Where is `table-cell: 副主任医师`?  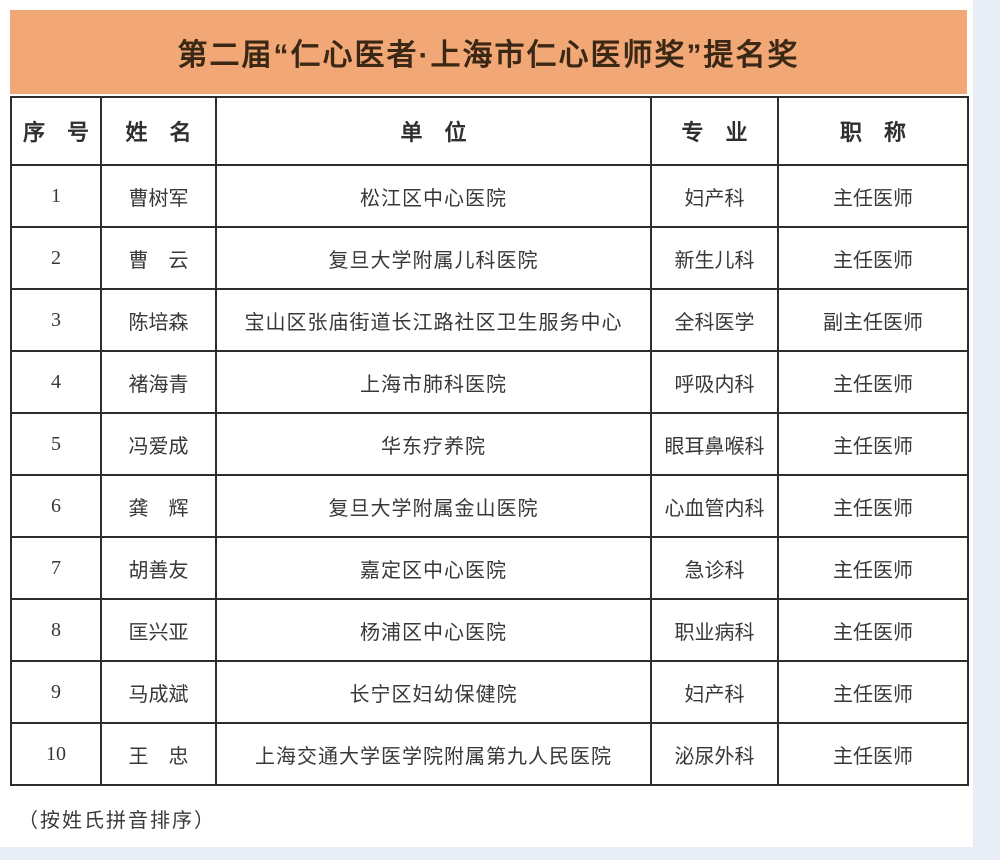
table-cell: 副主任医师 is located at coordinates (873, 320).